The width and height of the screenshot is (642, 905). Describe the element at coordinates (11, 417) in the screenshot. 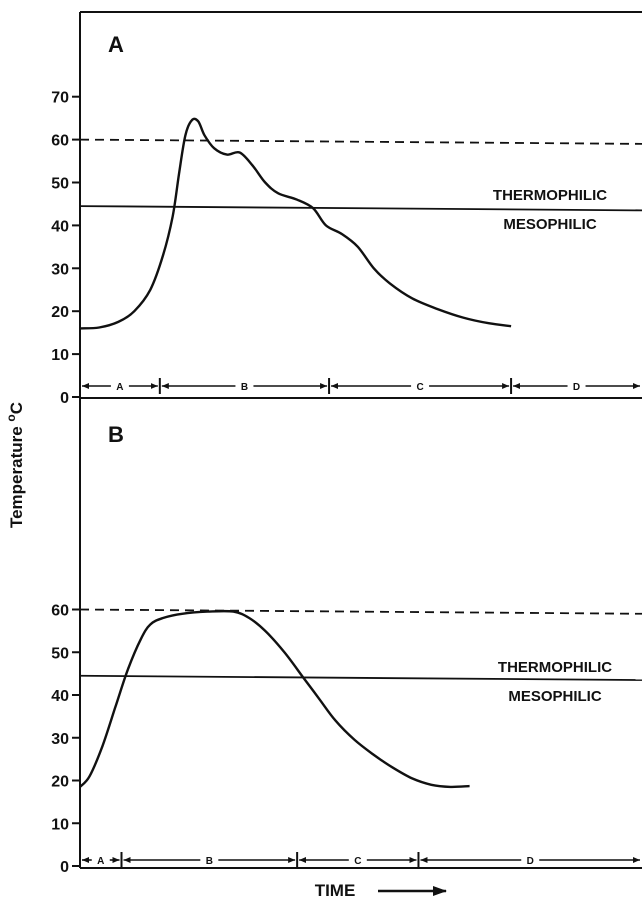

I see `y-axis-title-degree: o` at that location.